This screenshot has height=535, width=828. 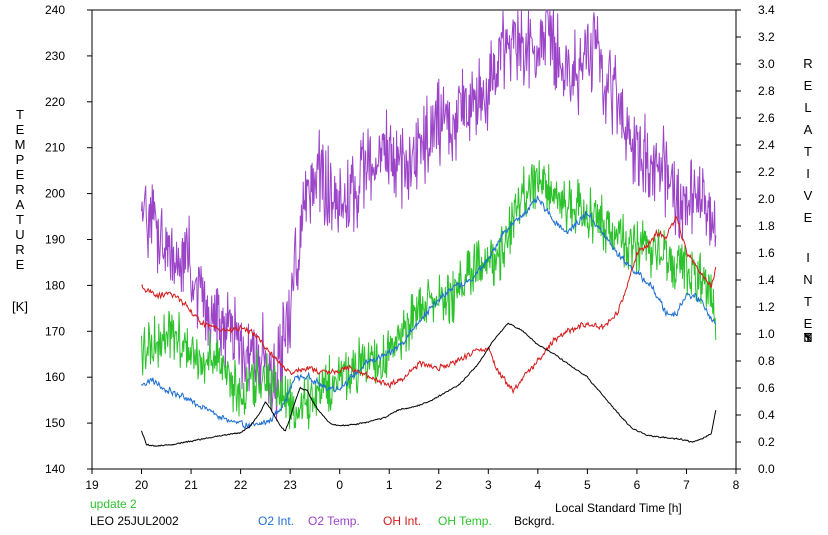 I want to click on legend-item: O2 Temp., so click(x=334, y=521).